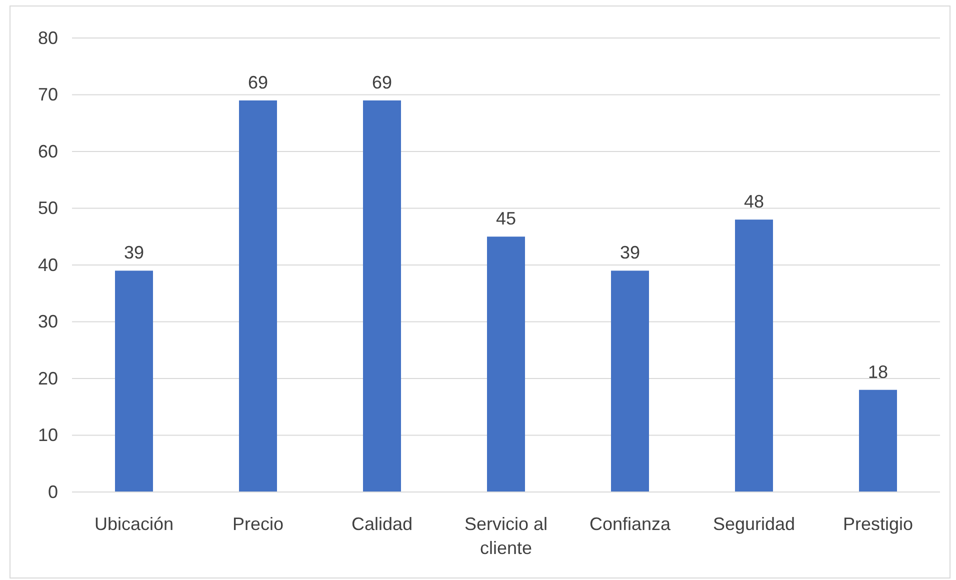  Describe the element at coordinates (134, 524) in the screenshot. I see `x-tick-label: Ubicación` at that location.